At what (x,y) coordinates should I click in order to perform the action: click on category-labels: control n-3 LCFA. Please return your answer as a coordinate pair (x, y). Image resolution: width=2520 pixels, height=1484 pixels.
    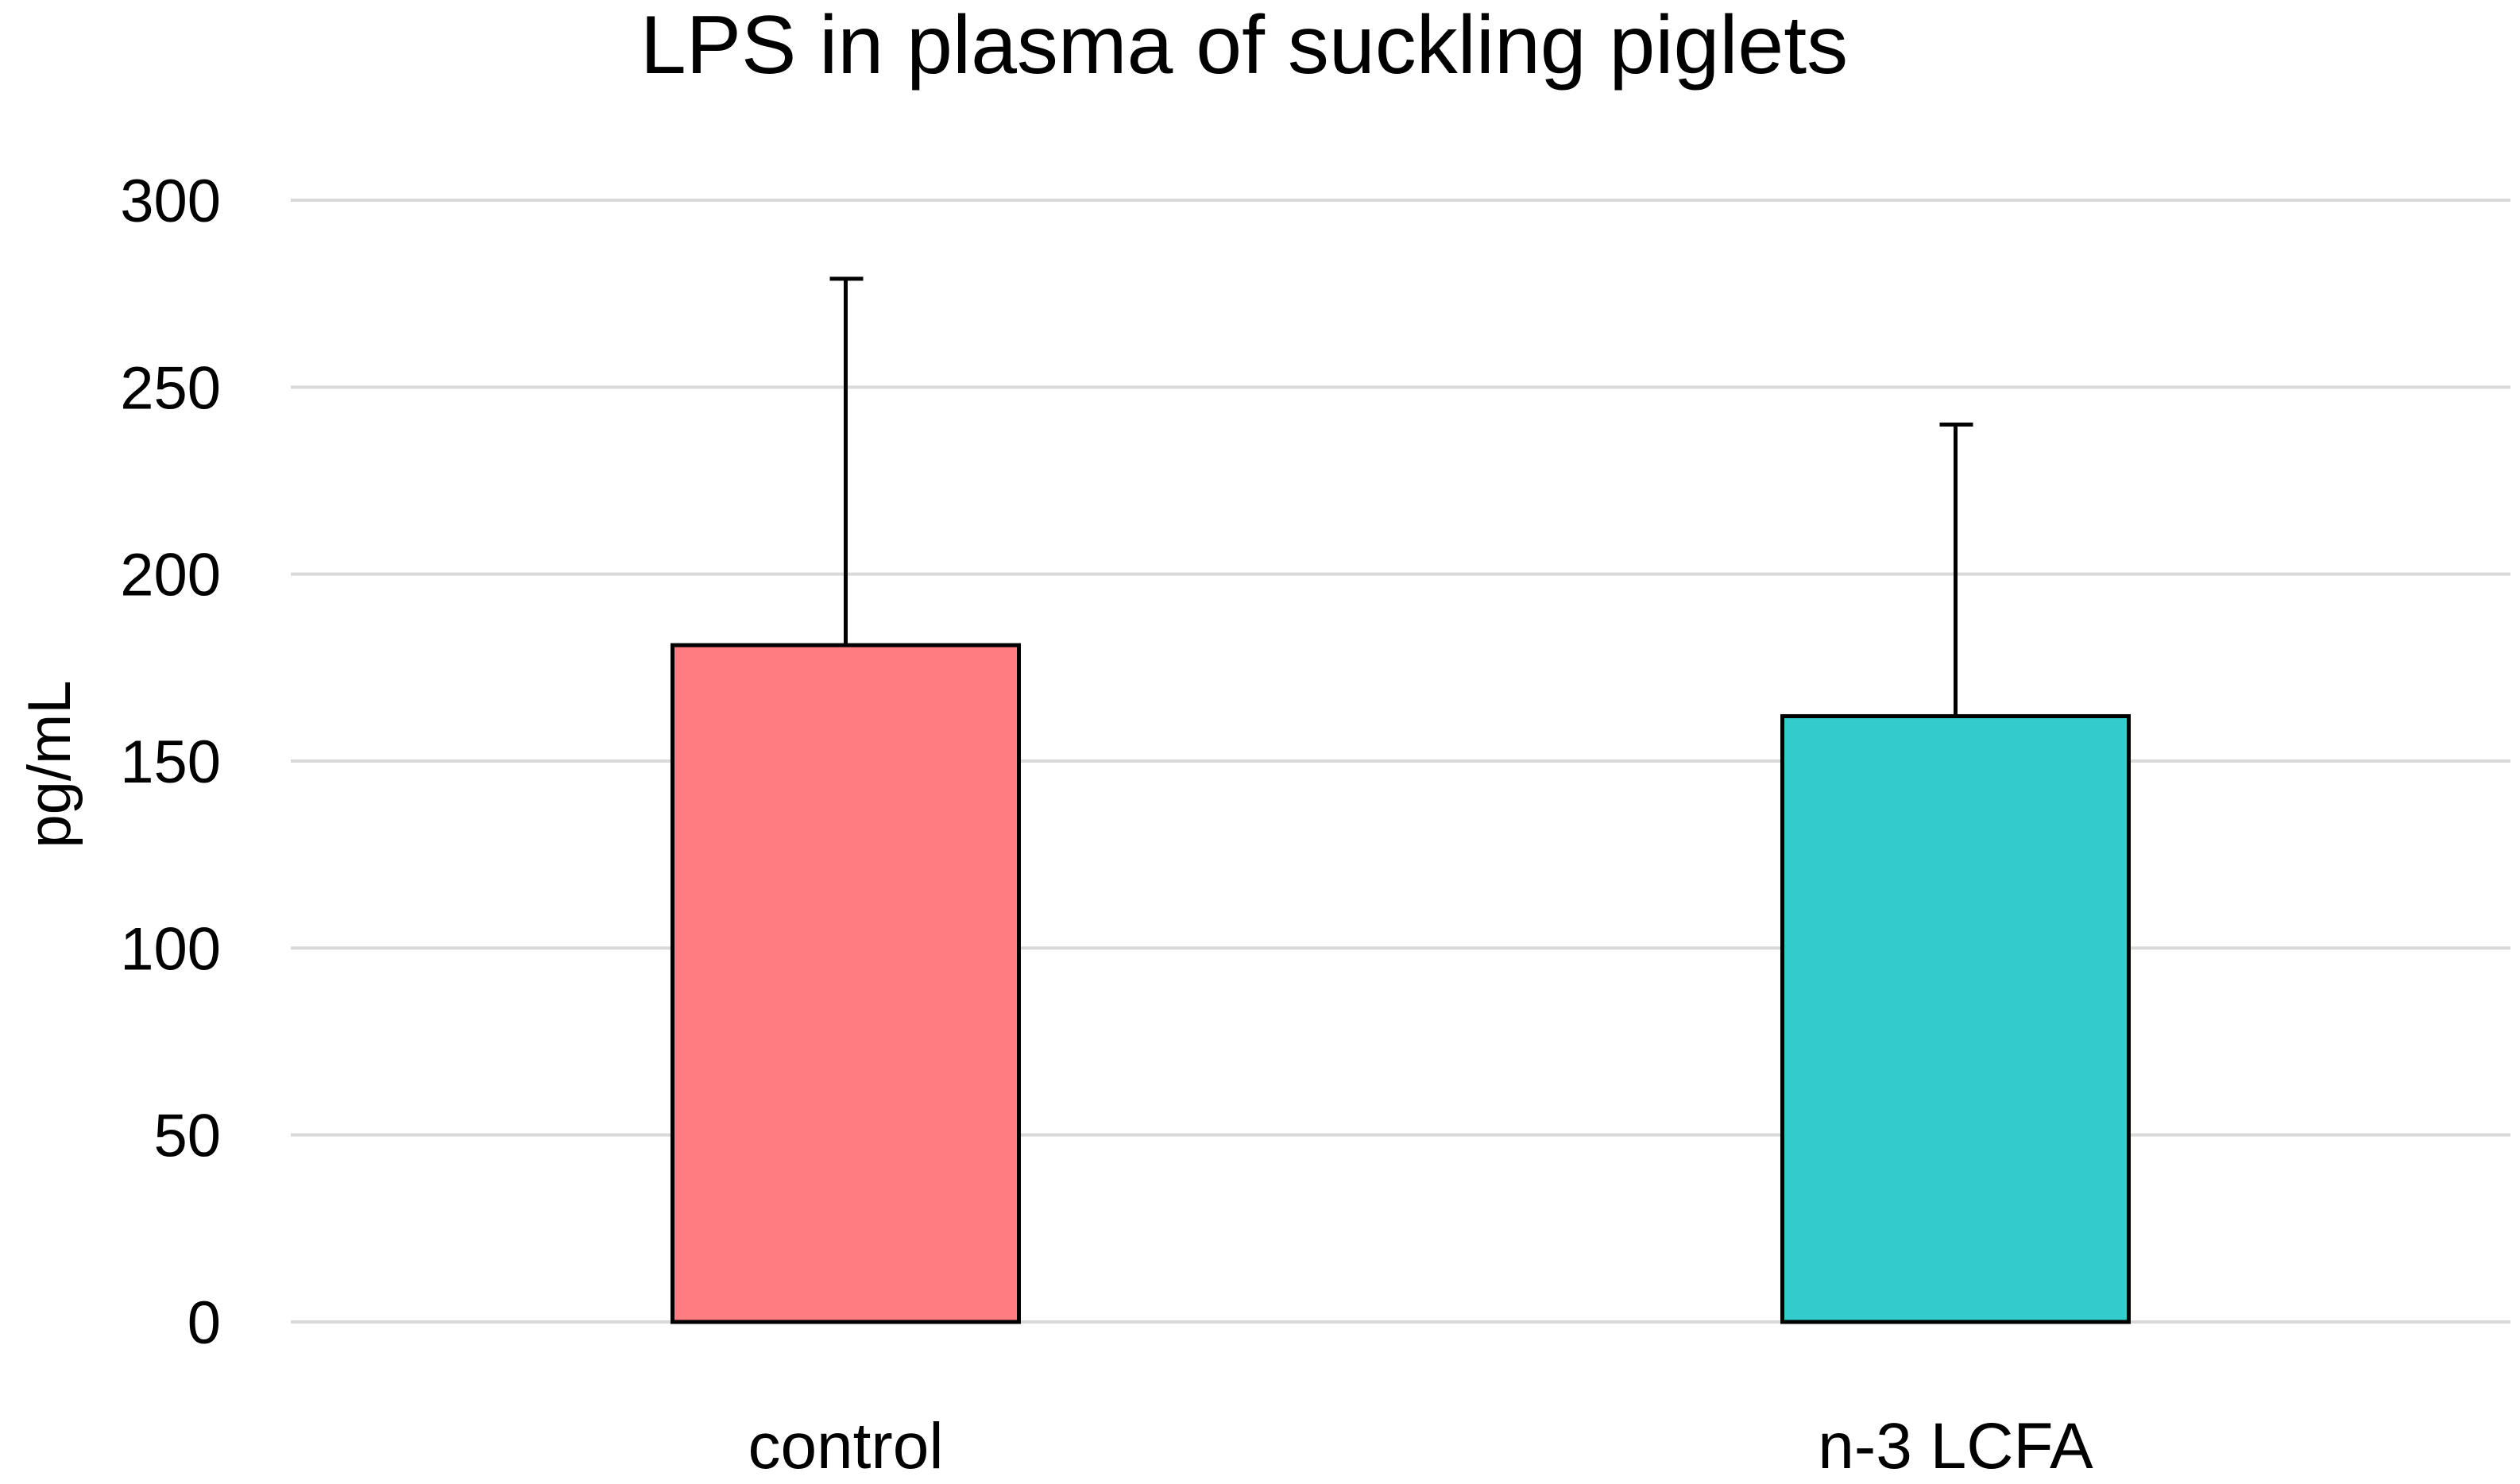
    Looking at the image, I should click on (1420, 1446).